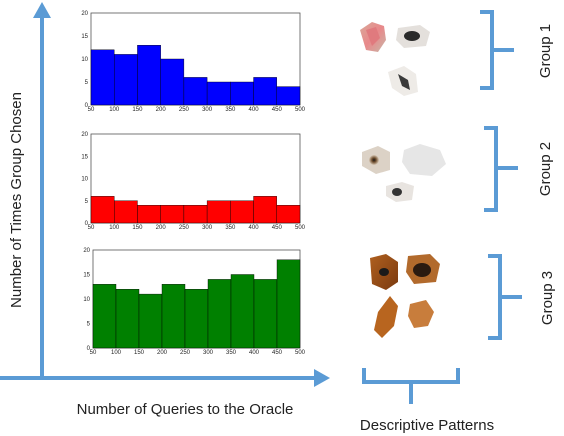 The width and height of the screenshot is (564, 436). What do you see at coordinates (505, 297) in the screenshot?
I see `group-3-brace` at bounding box center [505, 297].